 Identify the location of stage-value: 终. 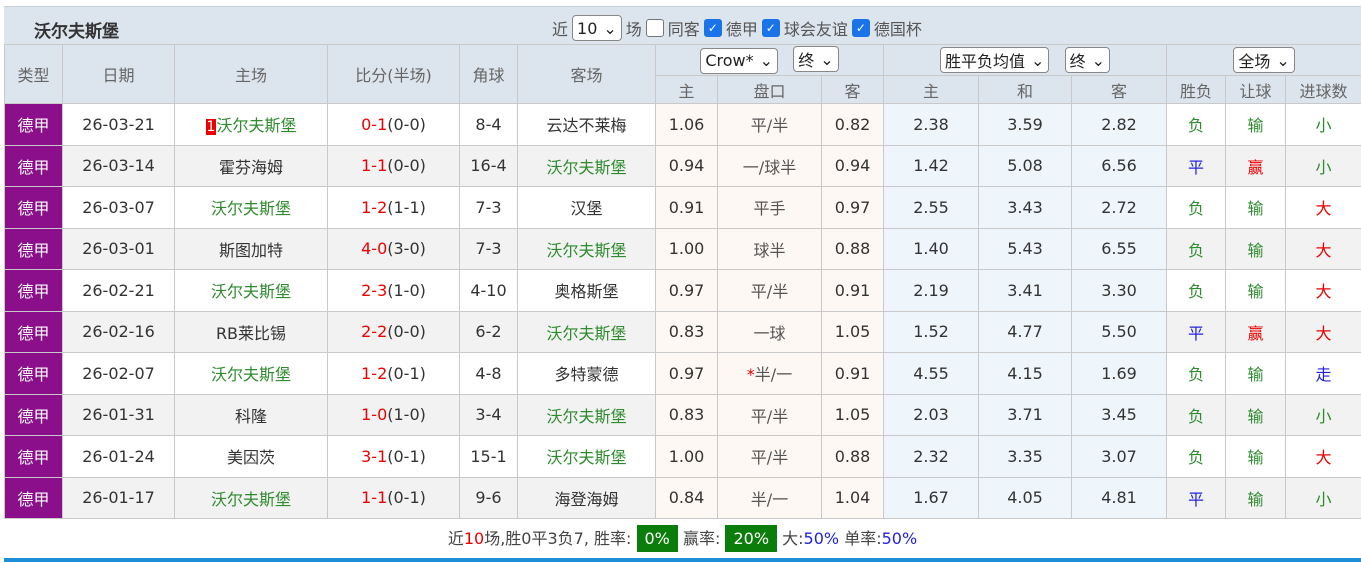
(1077, 61).